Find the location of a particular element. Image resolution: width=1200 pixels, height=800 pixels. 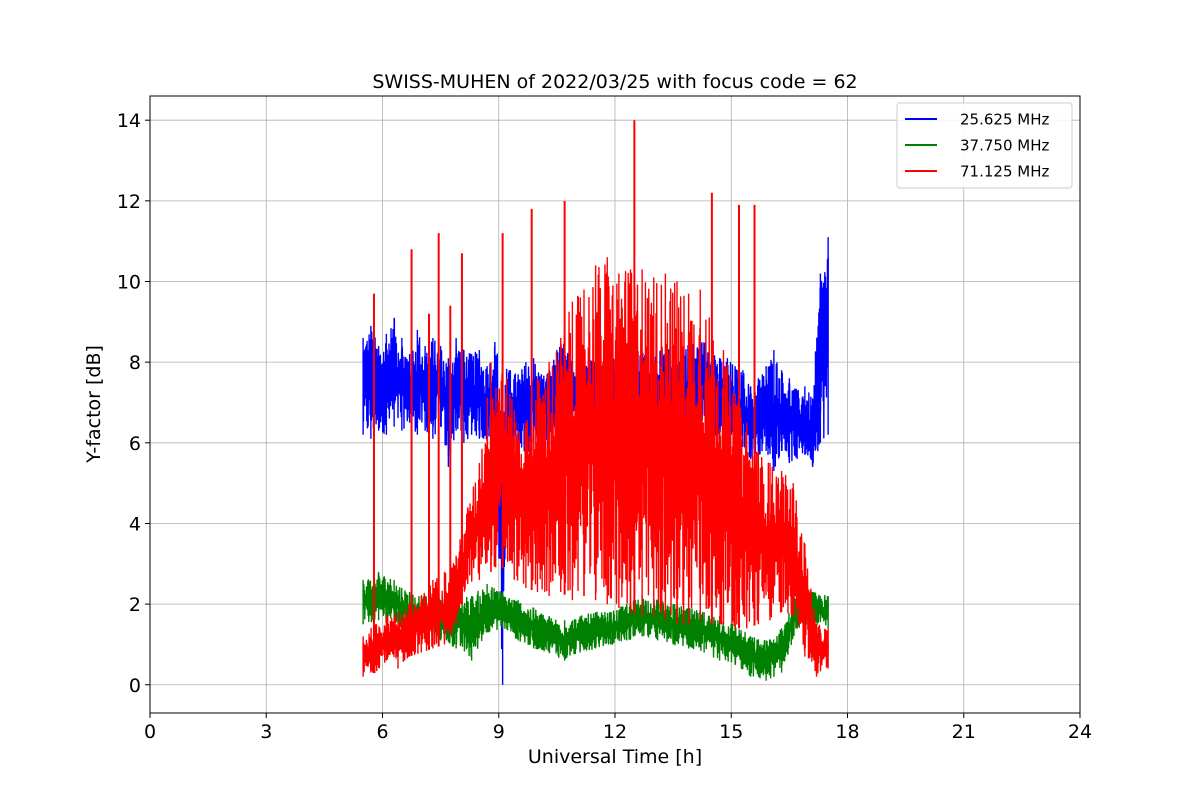

x-tick-label: 24 is located at coordinates (1080, 732).